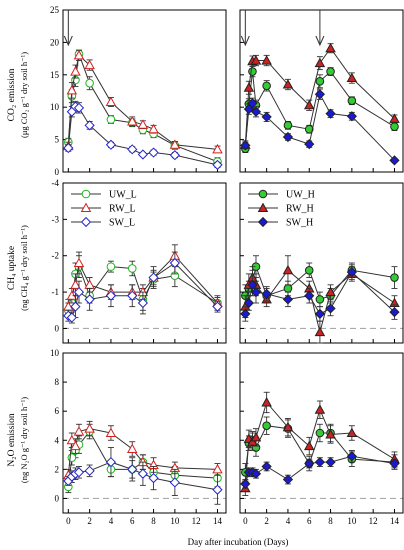 The height and width of the screenshot is (550, 404). What do you see at coordinates (57, 469) in the screenshot?
I see `y-tick-label: 2` at bounding box center [57, 469].